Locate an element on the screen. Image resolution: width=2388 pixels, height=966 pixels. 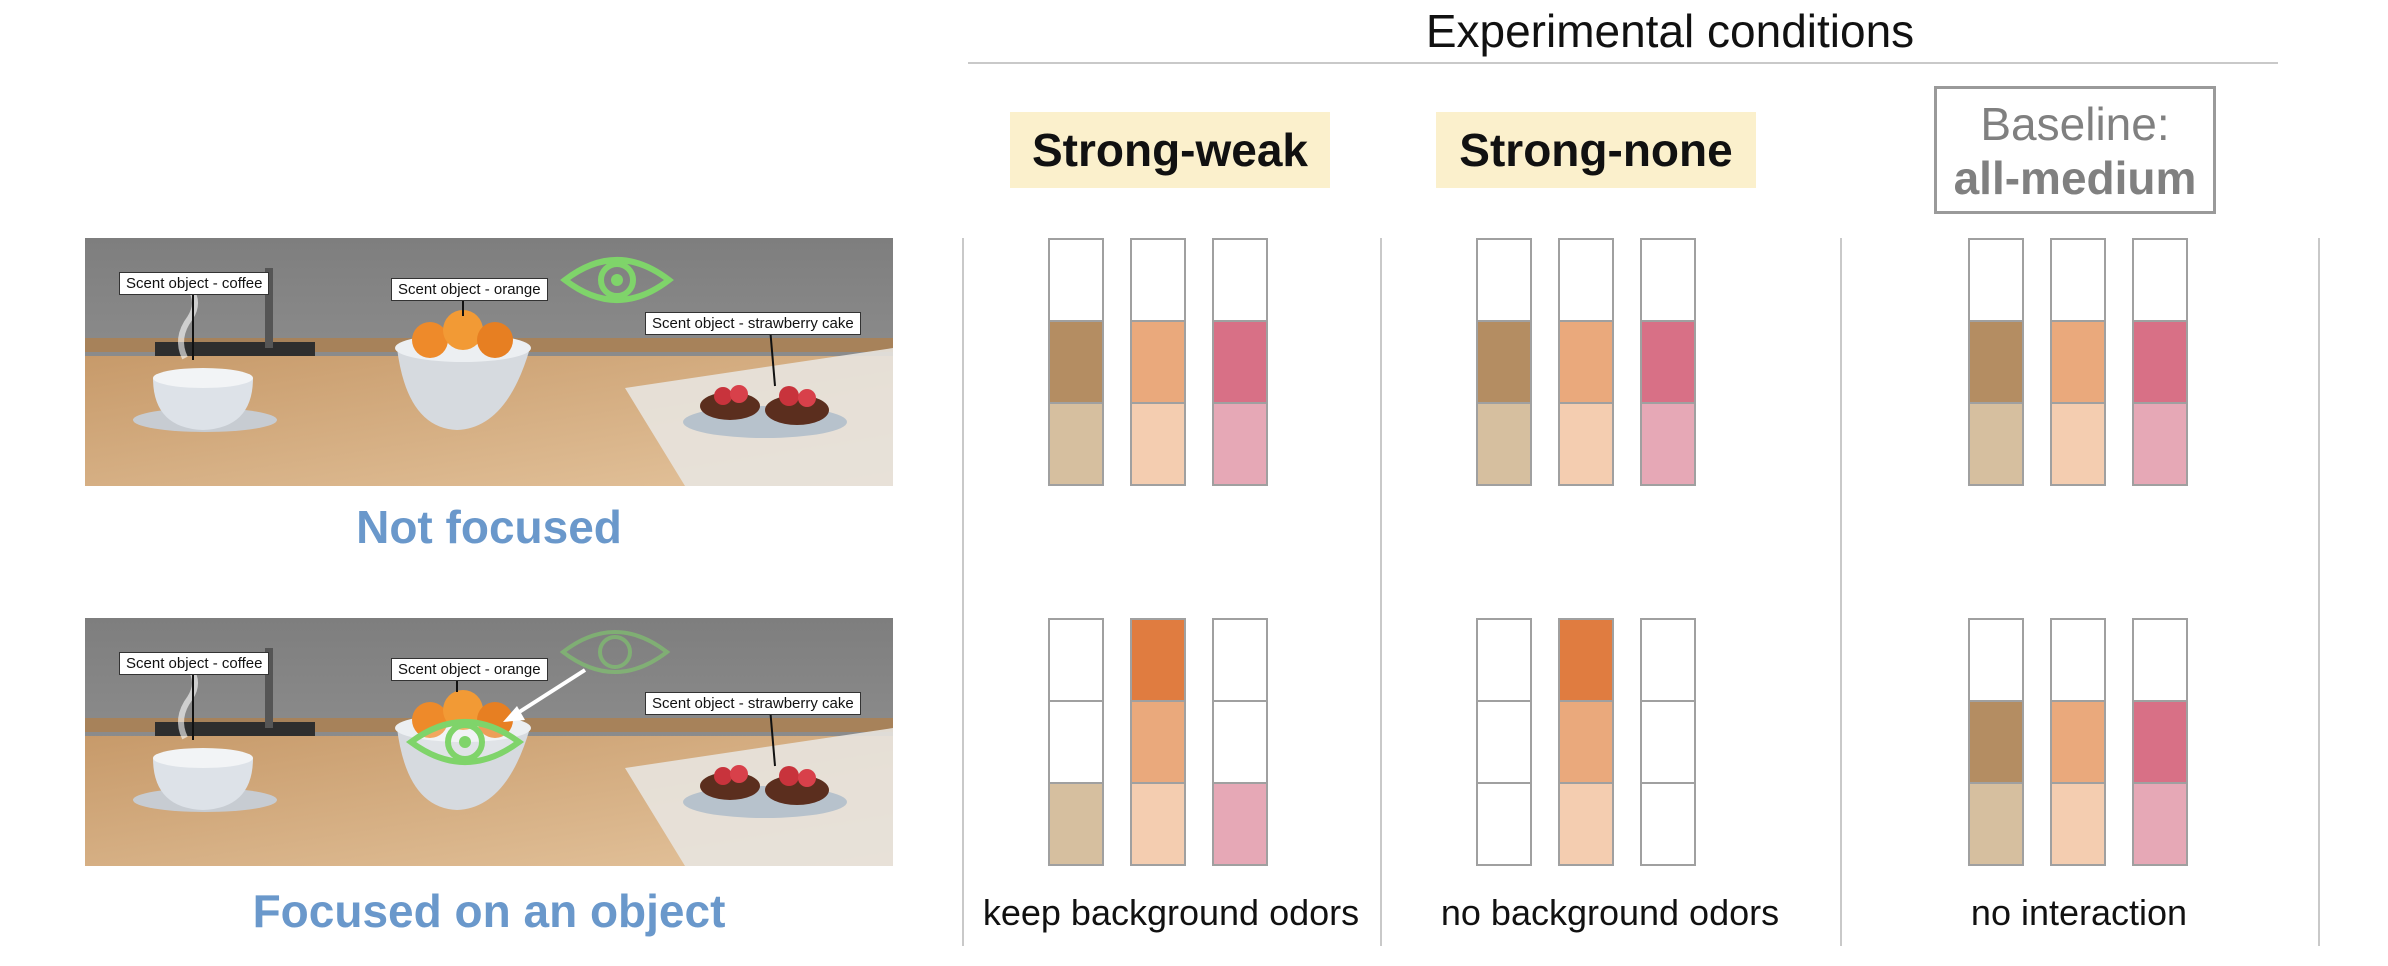
caption-baseline: no interaction is located at coordinates (2079, 912).